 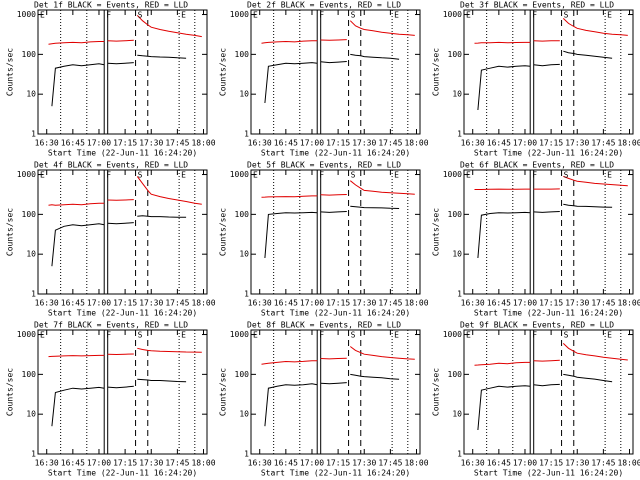 What do you see at coordinates (111, 325) in the screenshot?
I see `chart-title: Det 7f BLACK = Events, RED = LLD` at bounding box center [111, 325].